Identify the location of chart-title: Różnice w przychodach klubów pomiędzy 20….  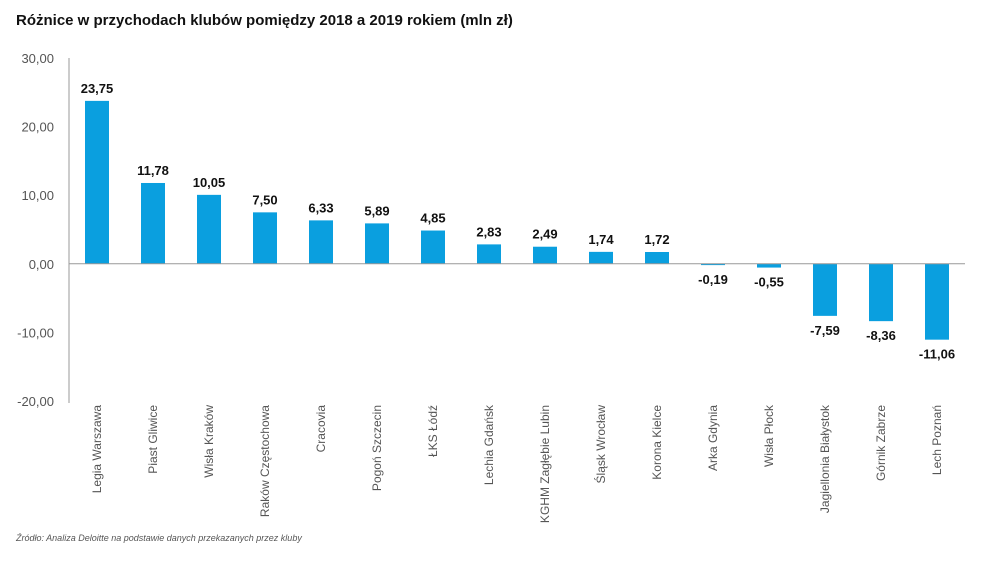
(264, 20).